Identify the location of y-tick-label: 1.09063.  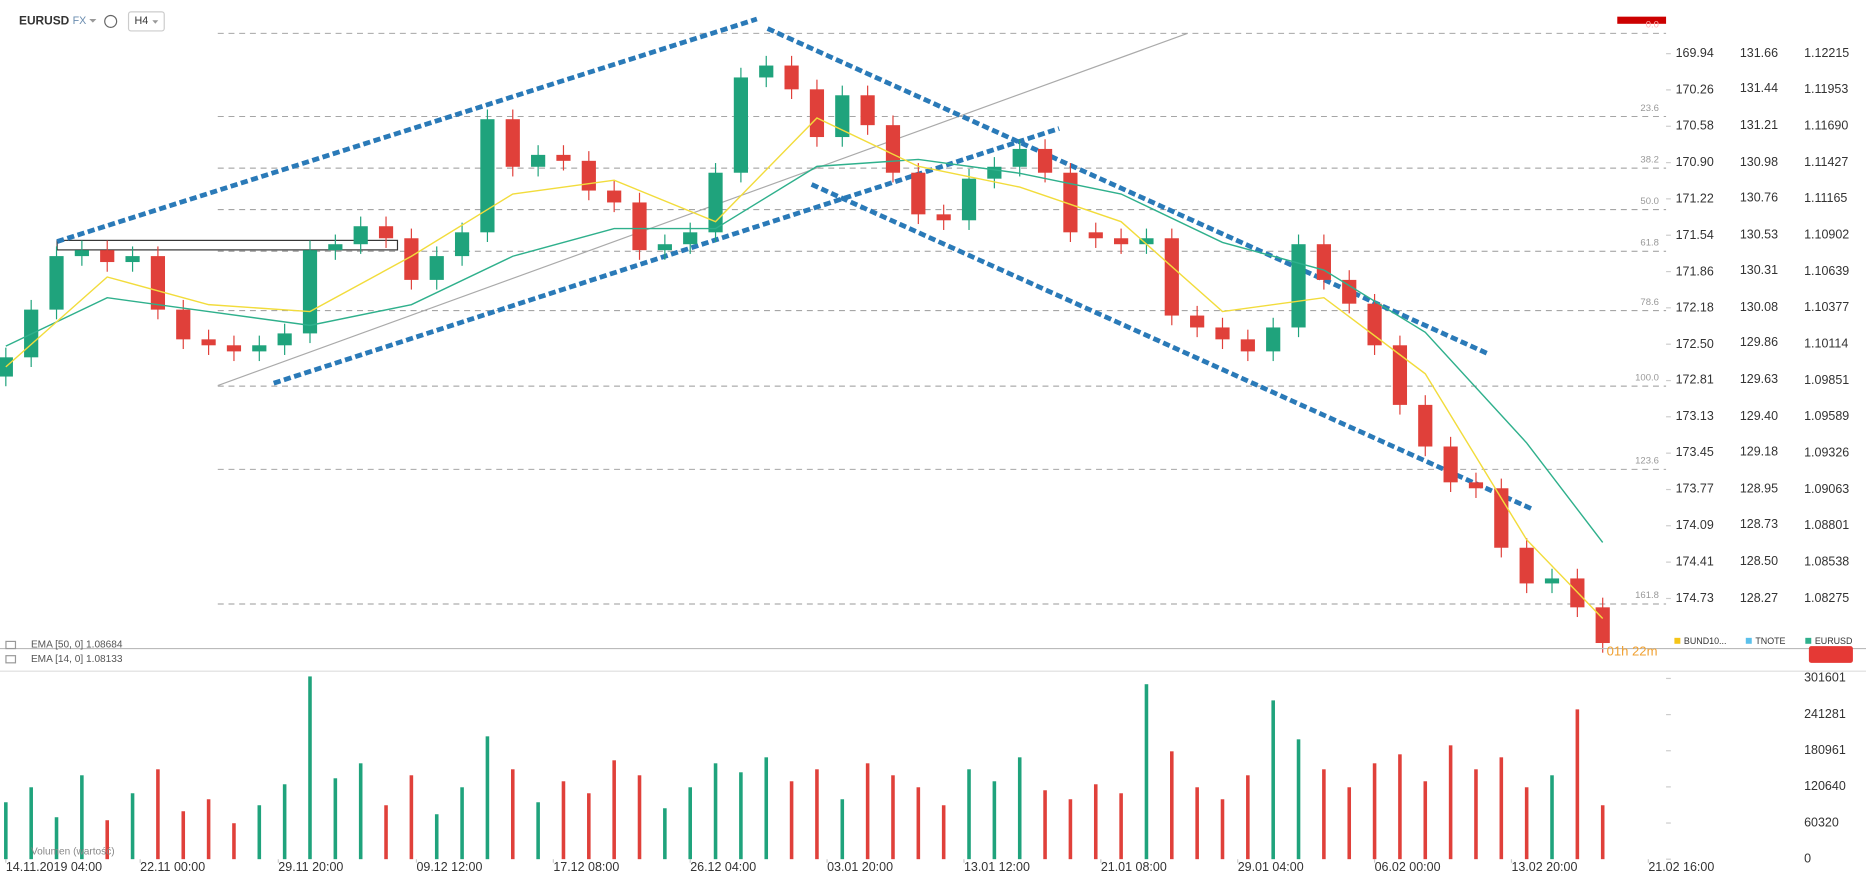
(1826, 489).